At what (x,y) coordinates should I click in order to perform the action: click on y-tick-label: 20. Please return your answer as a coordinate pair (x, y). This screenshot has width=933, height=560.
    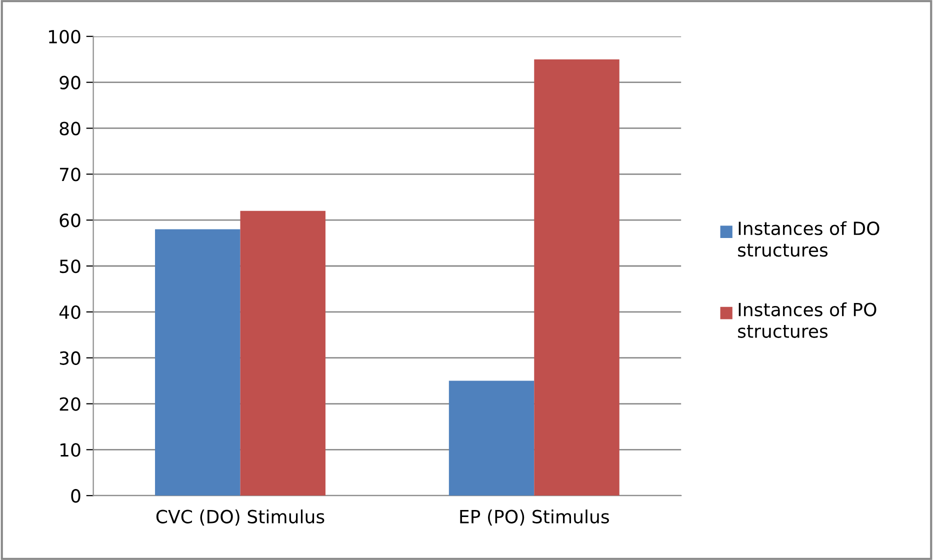
    Looking at the image, I should click on (70, 404).